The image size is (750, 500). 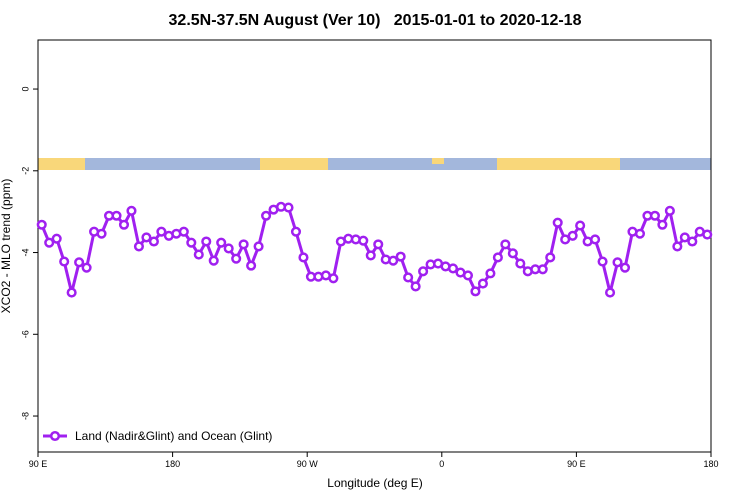 What do you see at coordinates (25, 253) in the screenshot?
I see `y-tick-label: -4` at bounding box center [25, 253].